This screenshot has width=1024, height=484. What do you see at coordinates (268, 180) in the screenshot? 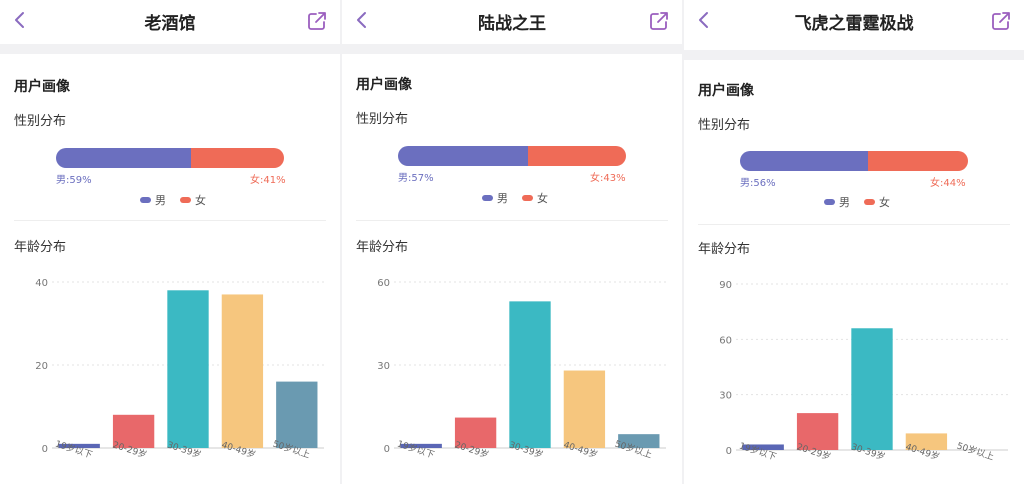
I see `female-percent-label: 女:41%` at bounding box center [268, 180].